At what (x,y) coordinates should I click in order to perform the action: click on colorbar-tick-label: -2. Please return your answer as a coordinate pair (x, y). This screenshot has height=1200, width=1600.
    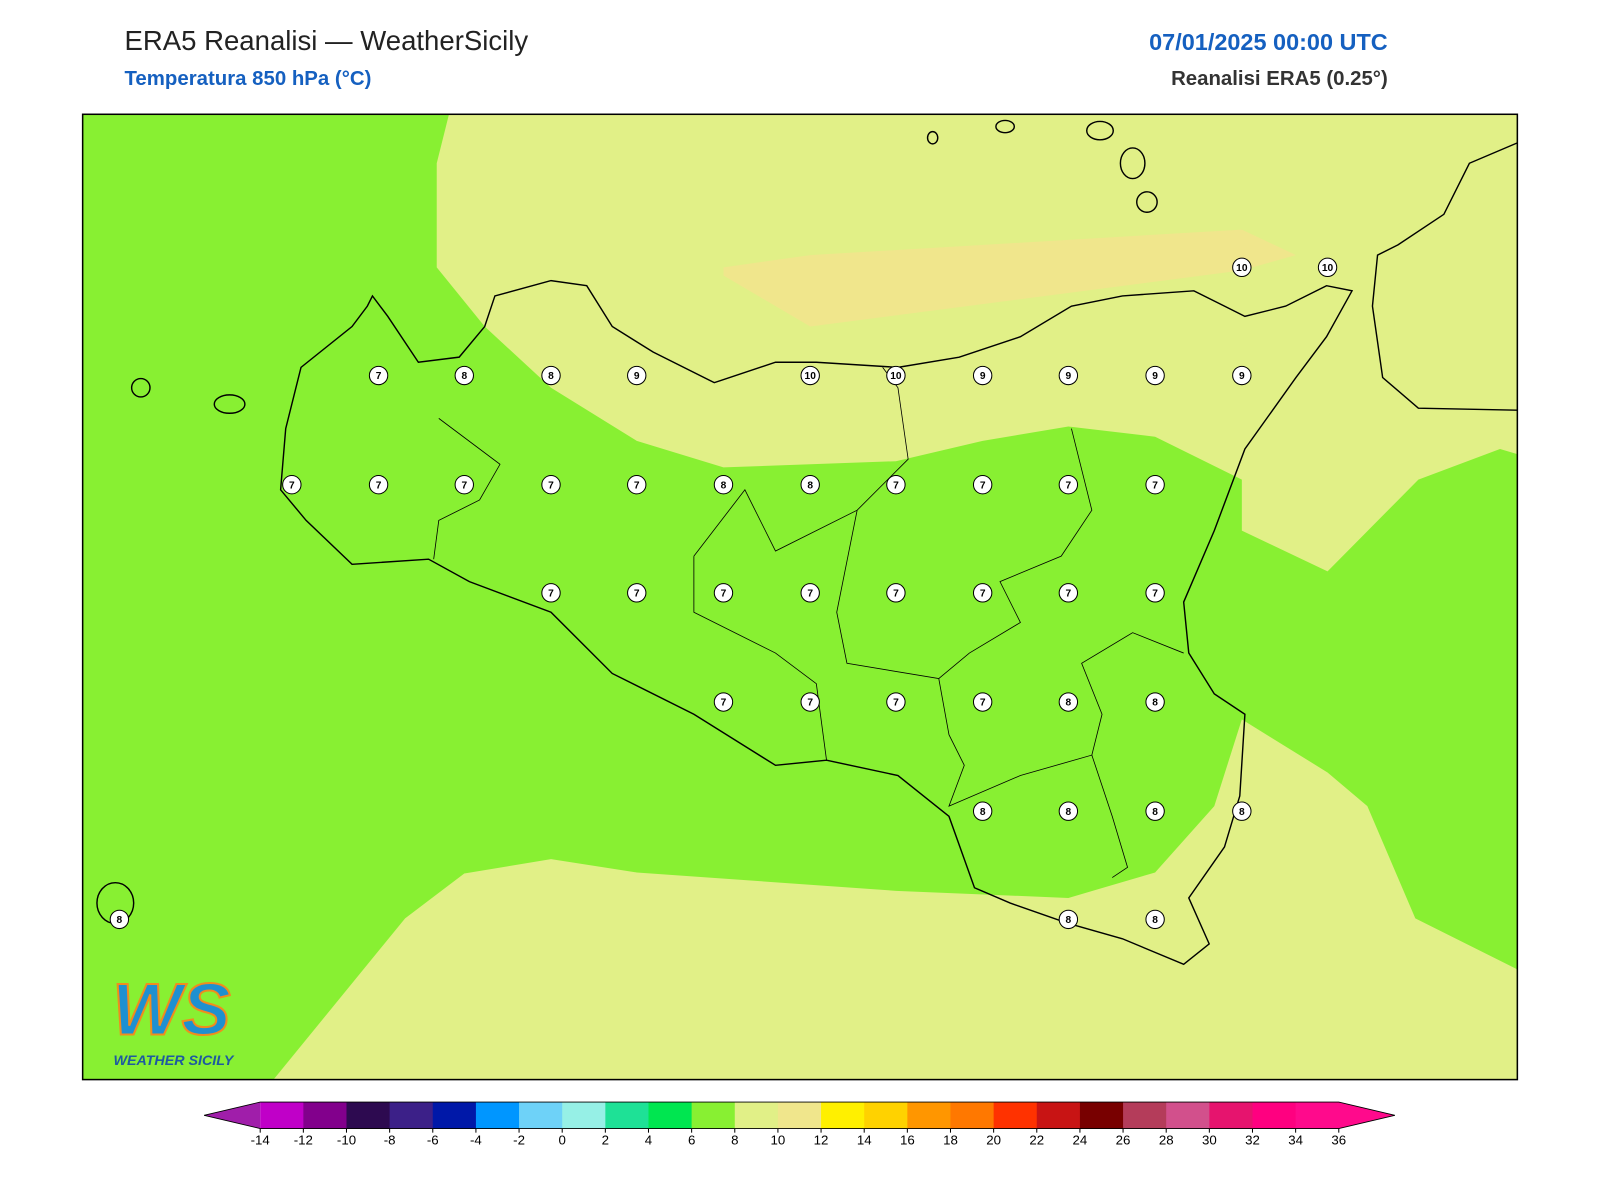
    Looking at the image, I should click on (519, 1139).